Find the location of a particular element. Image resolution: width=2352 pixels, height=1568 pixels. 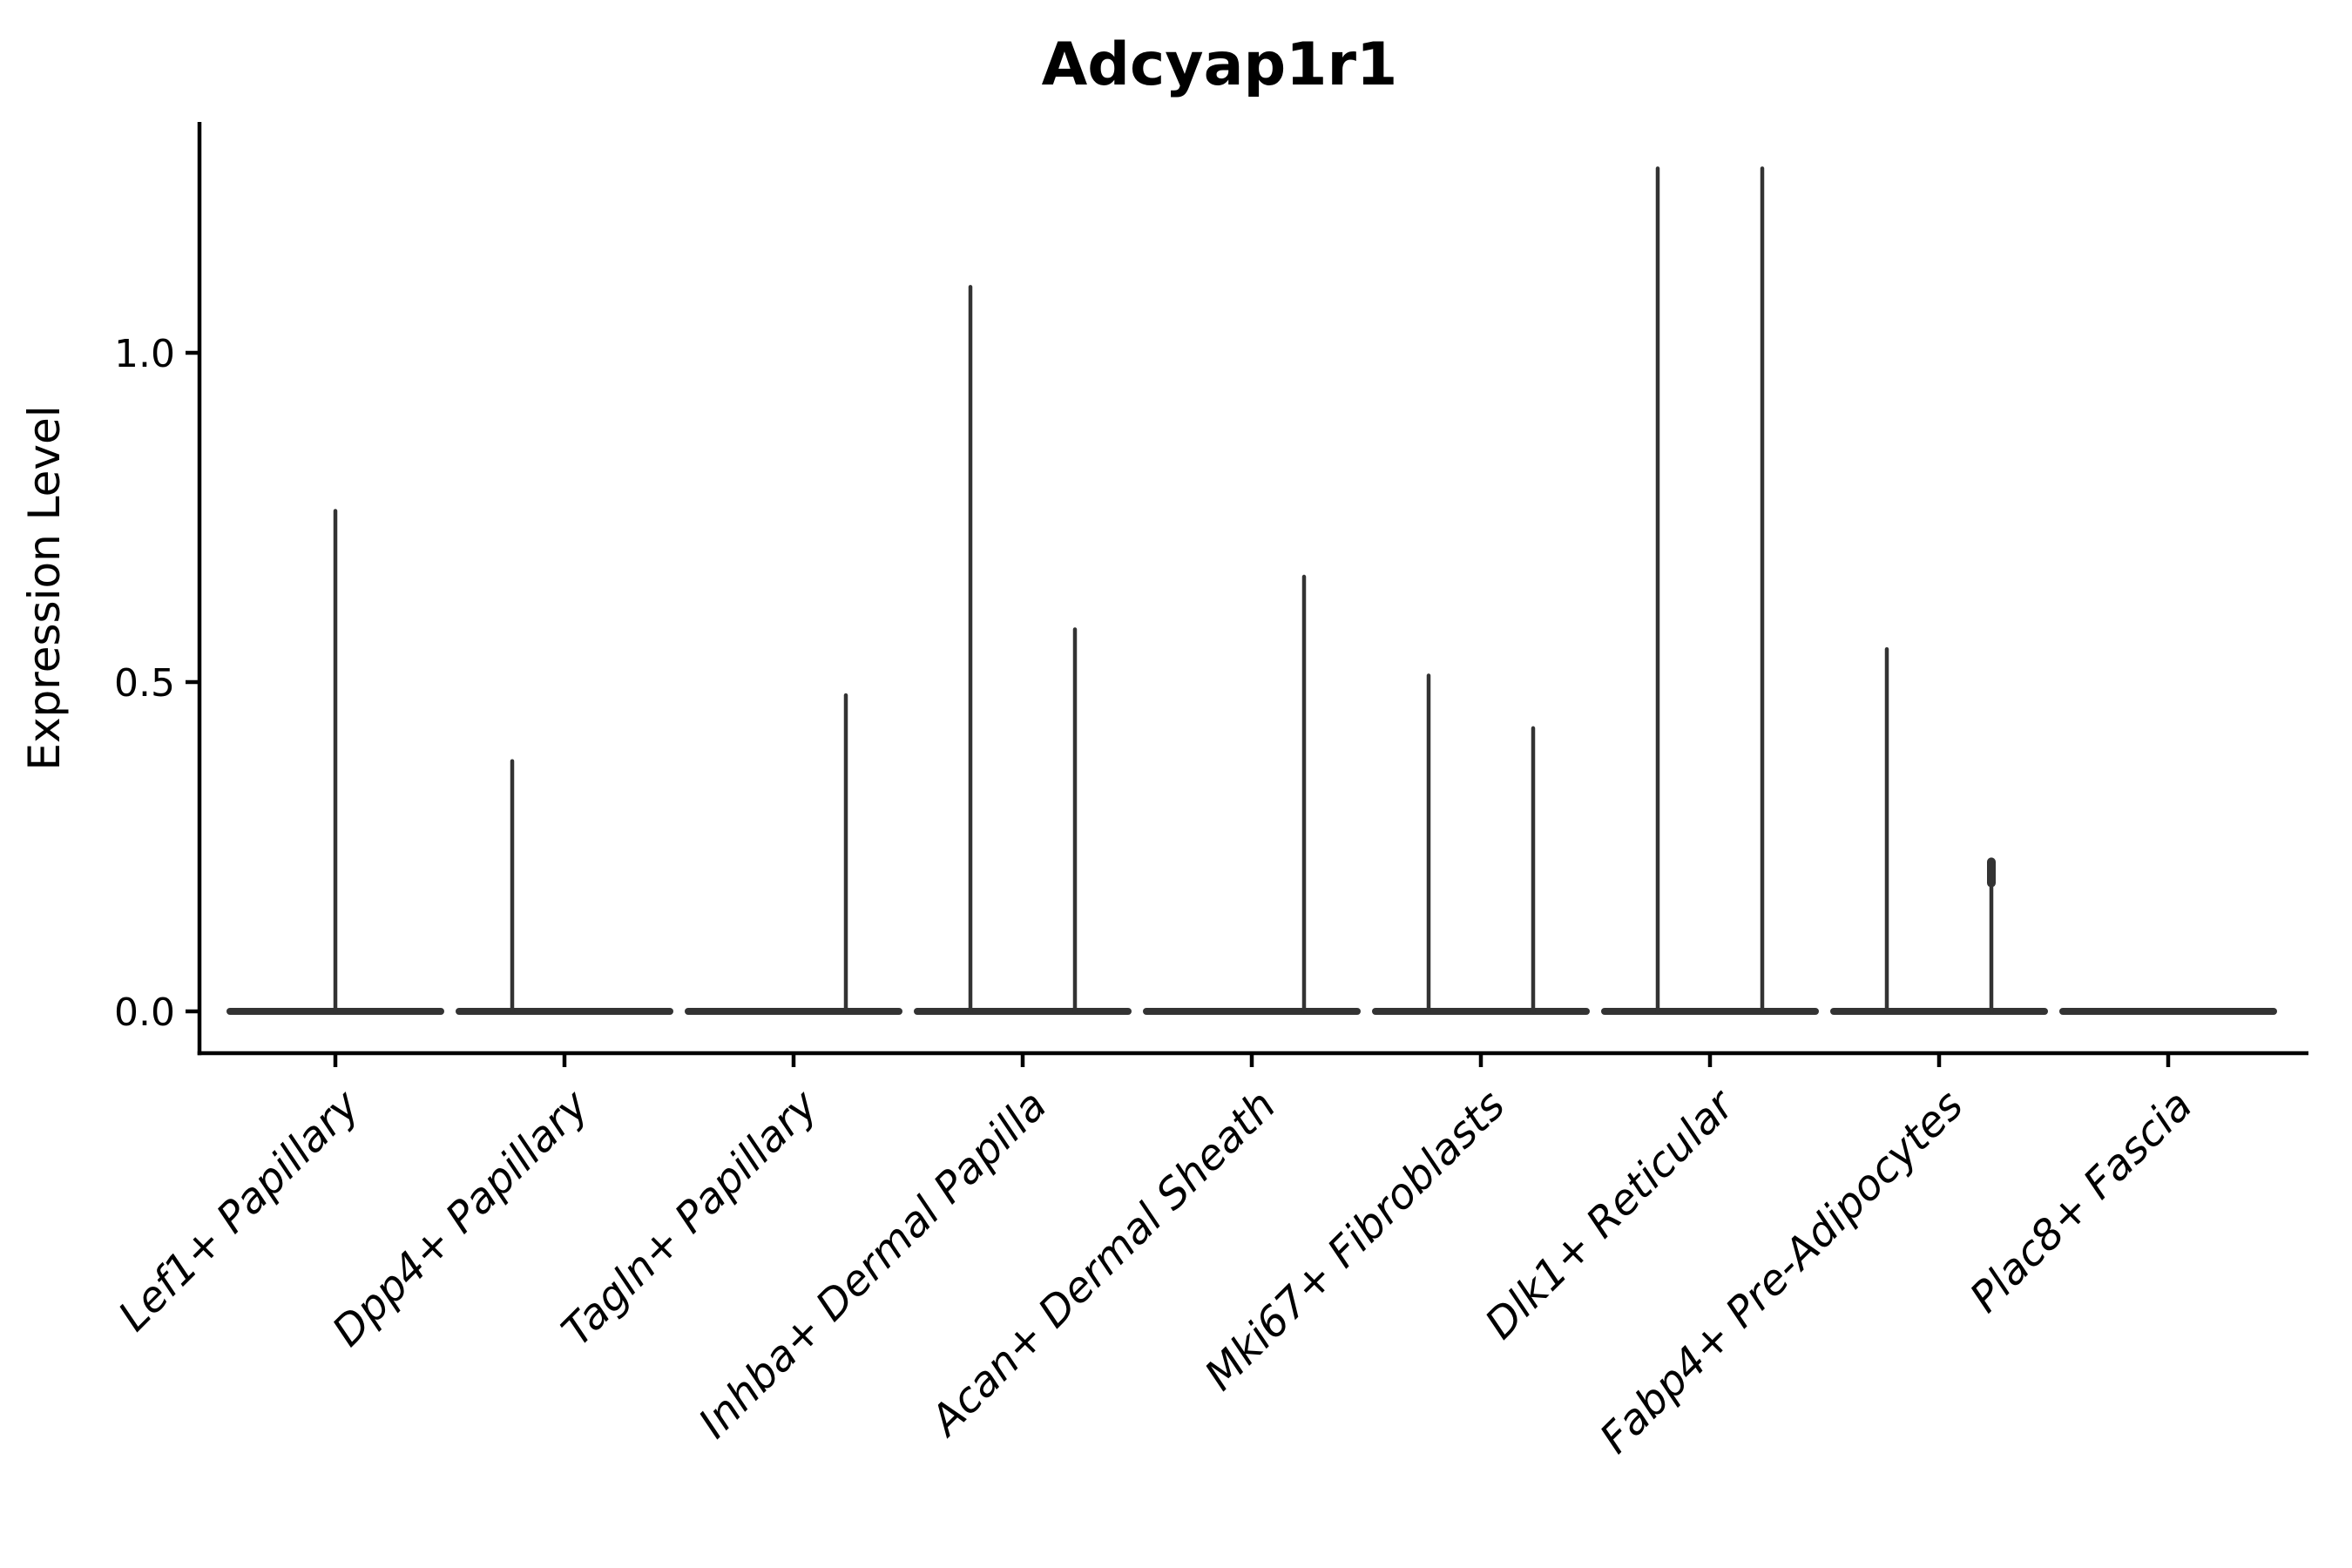

x-category-label: Dlk1+ Reticular is located at coordinates (1611, 1214).